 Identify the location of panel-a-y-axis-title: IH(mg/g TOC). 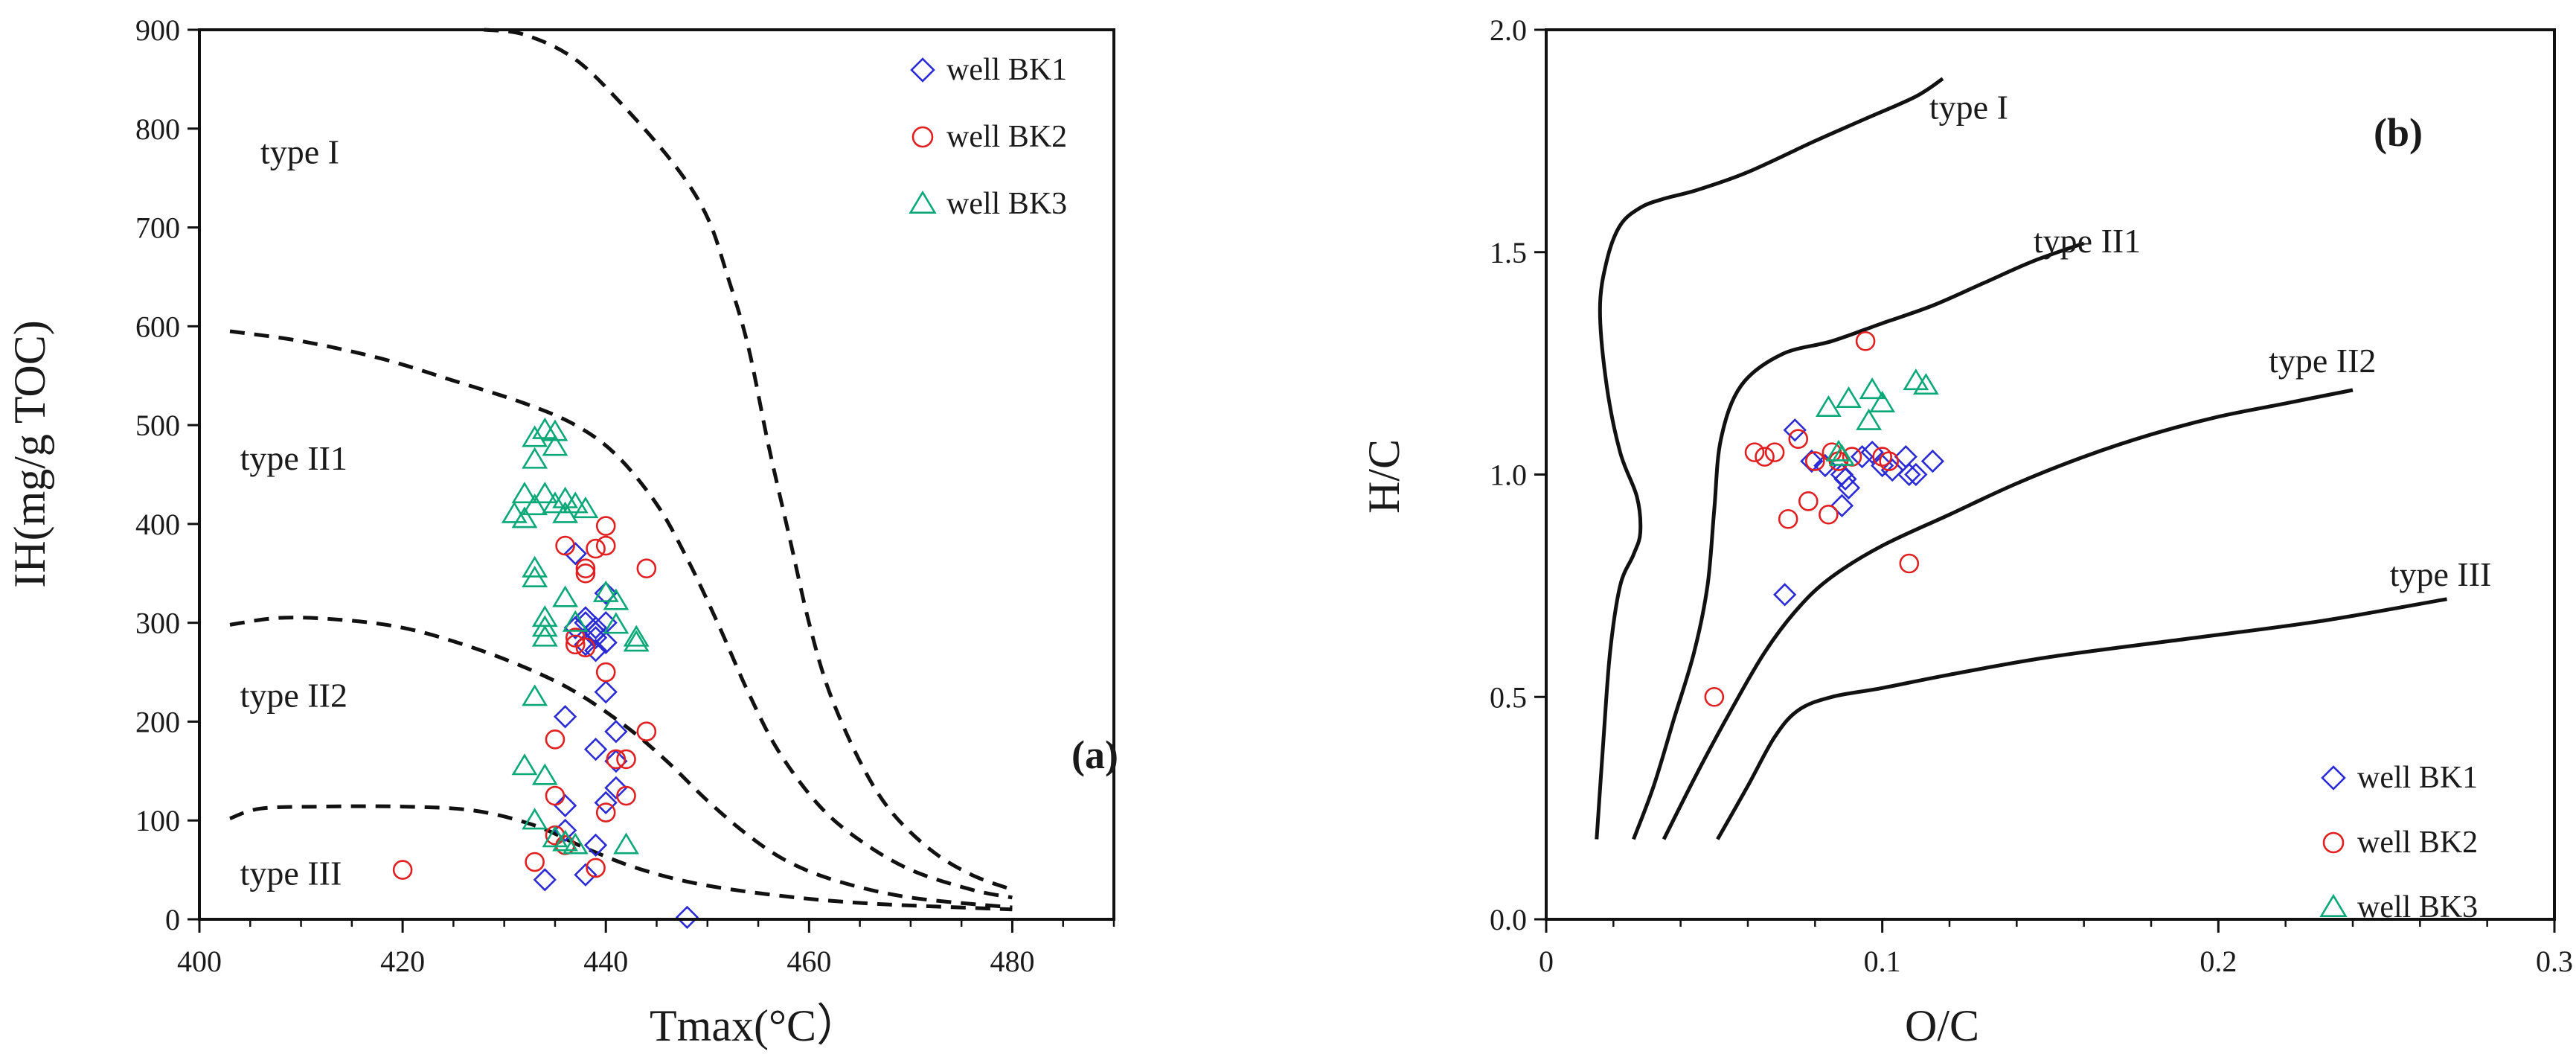
(29, 453).